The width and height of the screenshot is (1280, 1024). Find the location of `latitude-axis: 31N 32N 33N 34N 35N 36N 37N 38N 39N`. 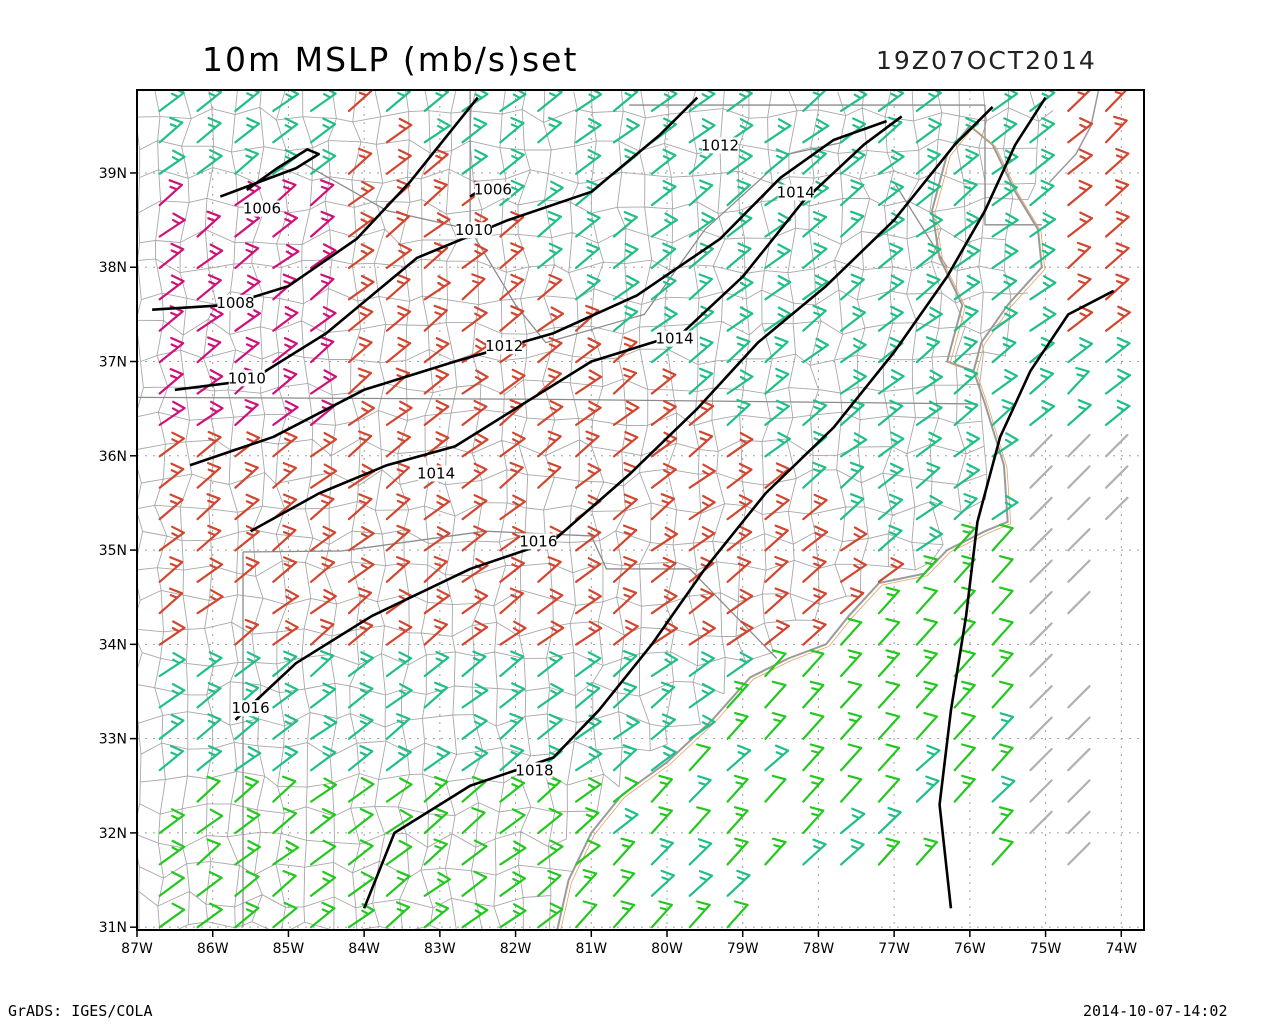

latitude-axis: 31N 32N 33N 34N 35N 36N 37N 38N 39N is located at coordinates (118, 551).